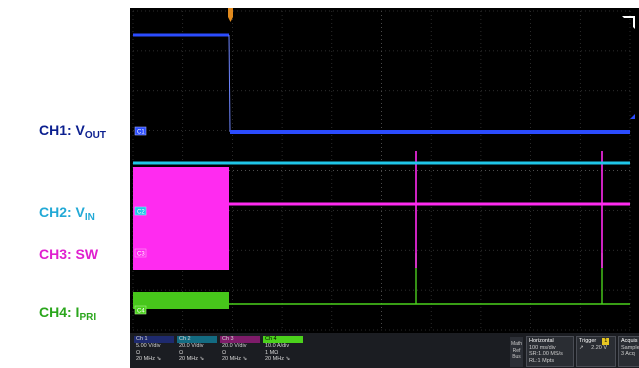 This screenshot has width=639, height=368. What do you see at coordinates (62, 130) in the screenshot?
I see `ch1-label-main: CH1: V` at bounding box center [62, 130].